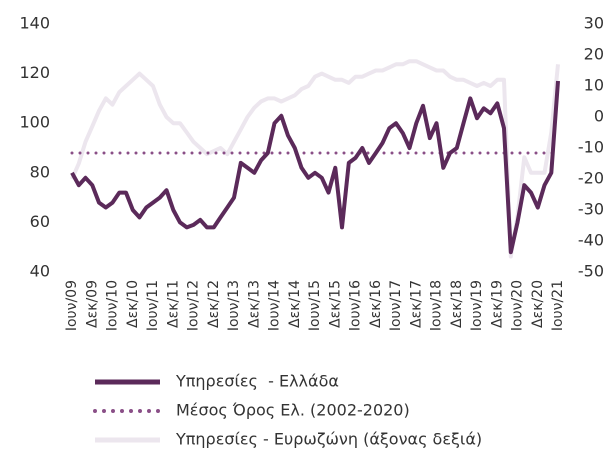  Describe the element at coordinates (558, 305) in the screenshot. I see `x-tick-label: Ιουν/21` at that location.